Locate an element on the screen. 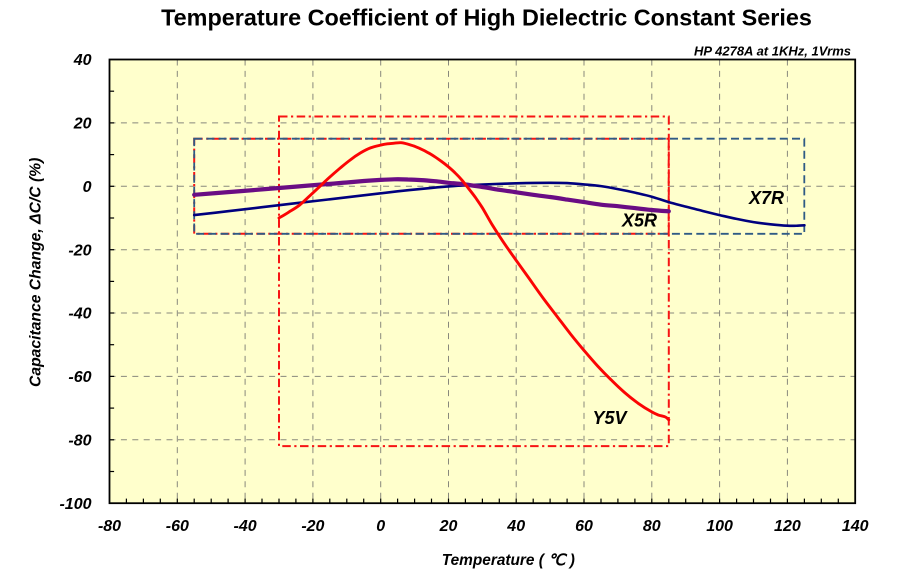 Image resolution: width=912 pixels, height=576 pixels. svg-text: X5R is located at coordinates (639, 221).